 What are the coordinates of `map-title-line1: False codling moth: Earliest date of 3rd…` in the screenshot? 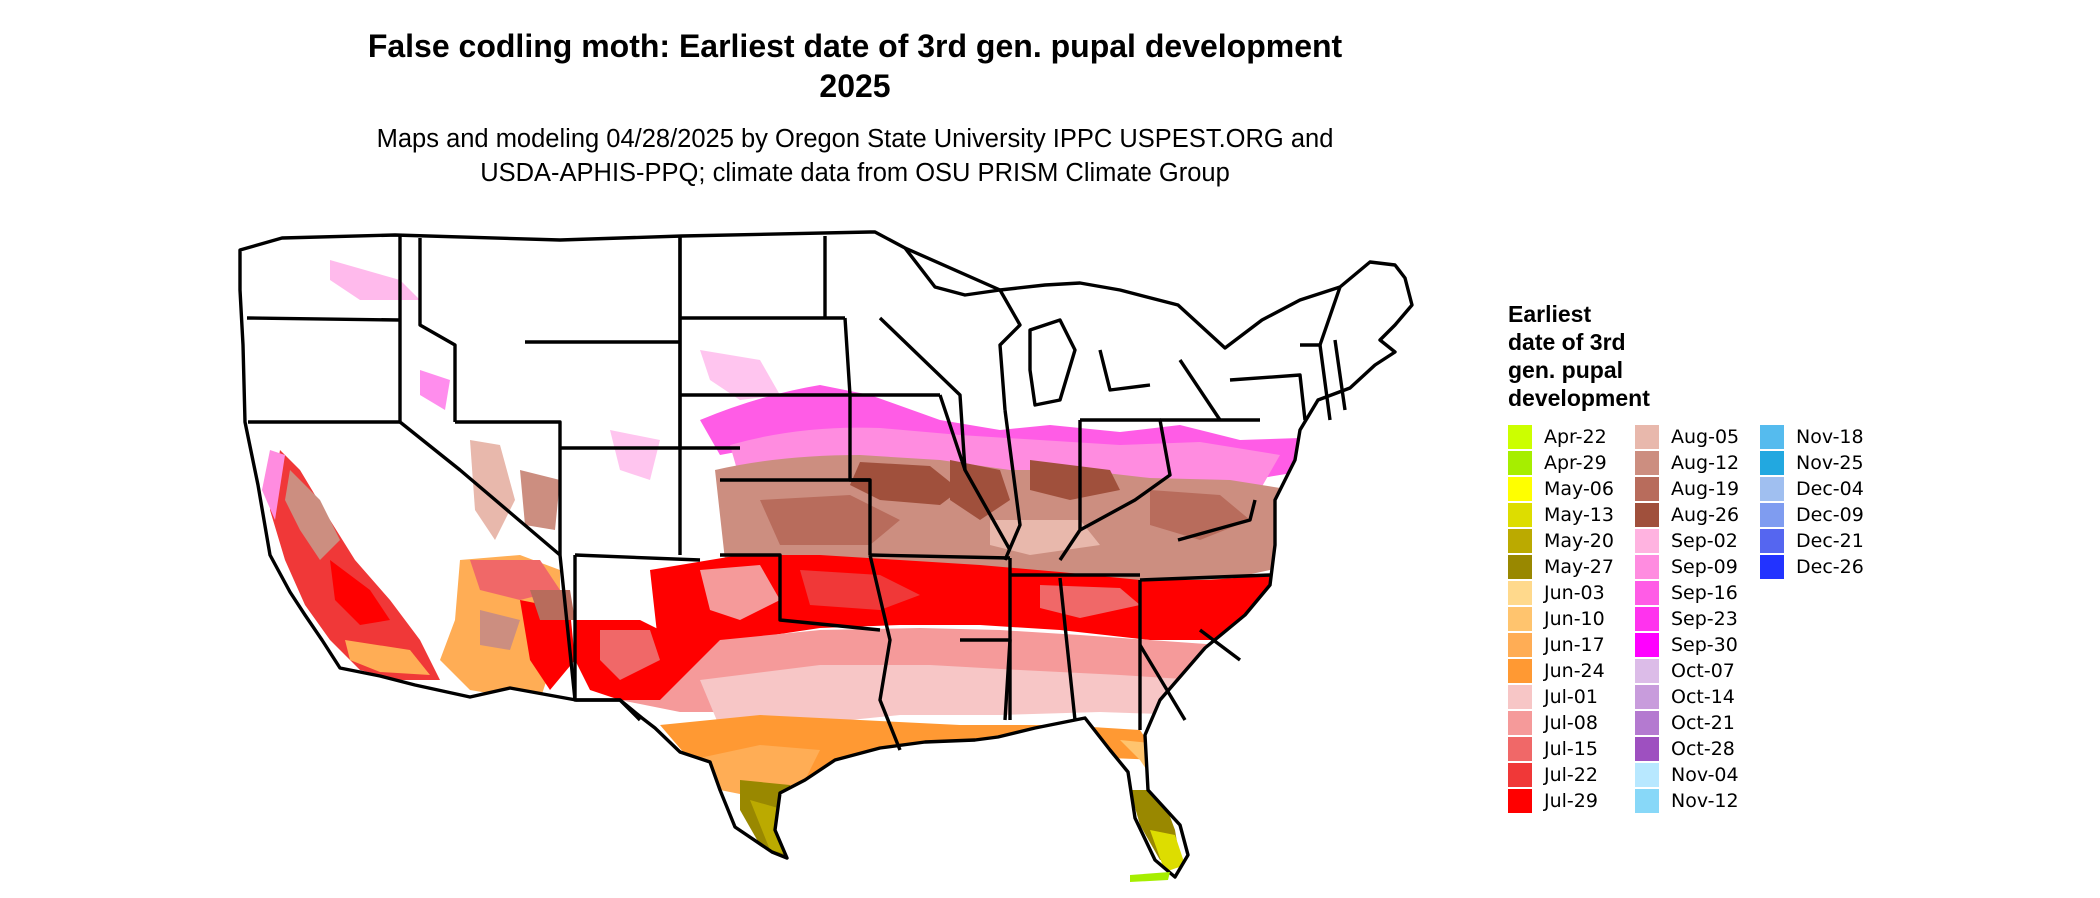 It's located at (855, 46).